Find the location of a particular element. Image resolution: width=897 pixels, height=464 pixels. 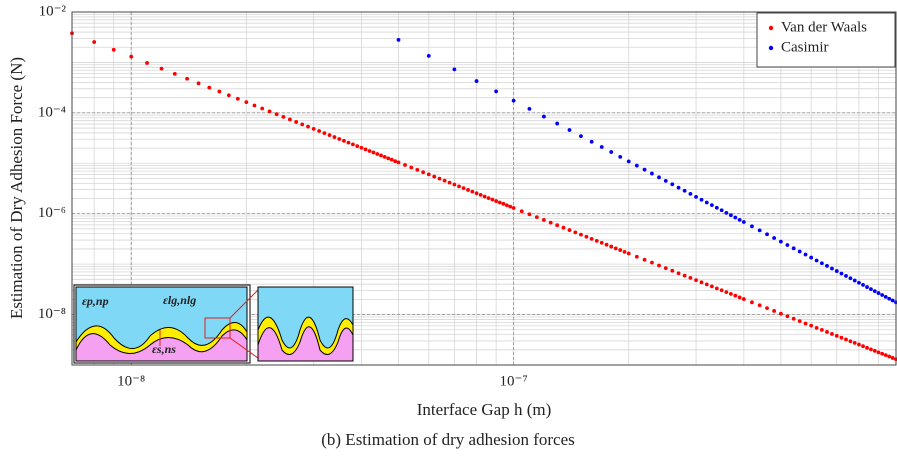

y-tick-label: 10⁻⁸ is located at coordinates (52, 314).